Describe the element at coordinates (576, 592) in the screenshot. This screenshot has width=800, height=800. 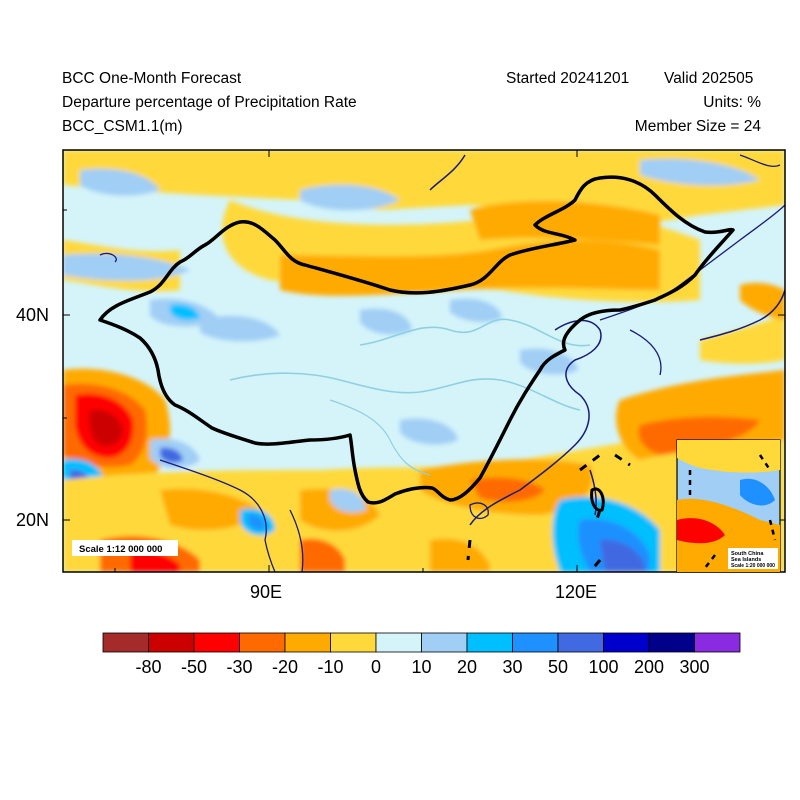
I see `lon-label-120e: 120E` at that location.